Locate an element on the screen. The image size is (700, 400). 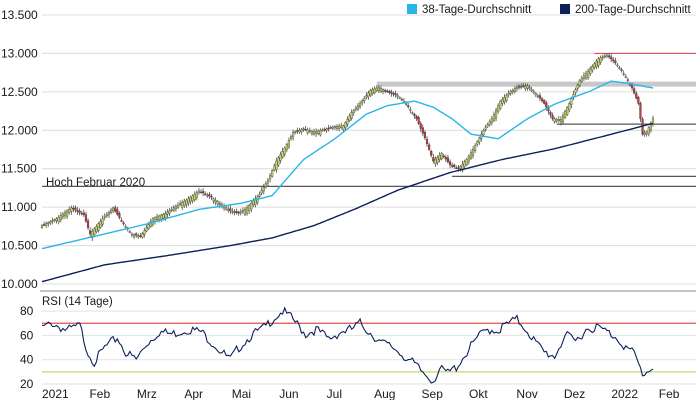
rsi-ytick-40: 40 is located at coordinates (27, 360).